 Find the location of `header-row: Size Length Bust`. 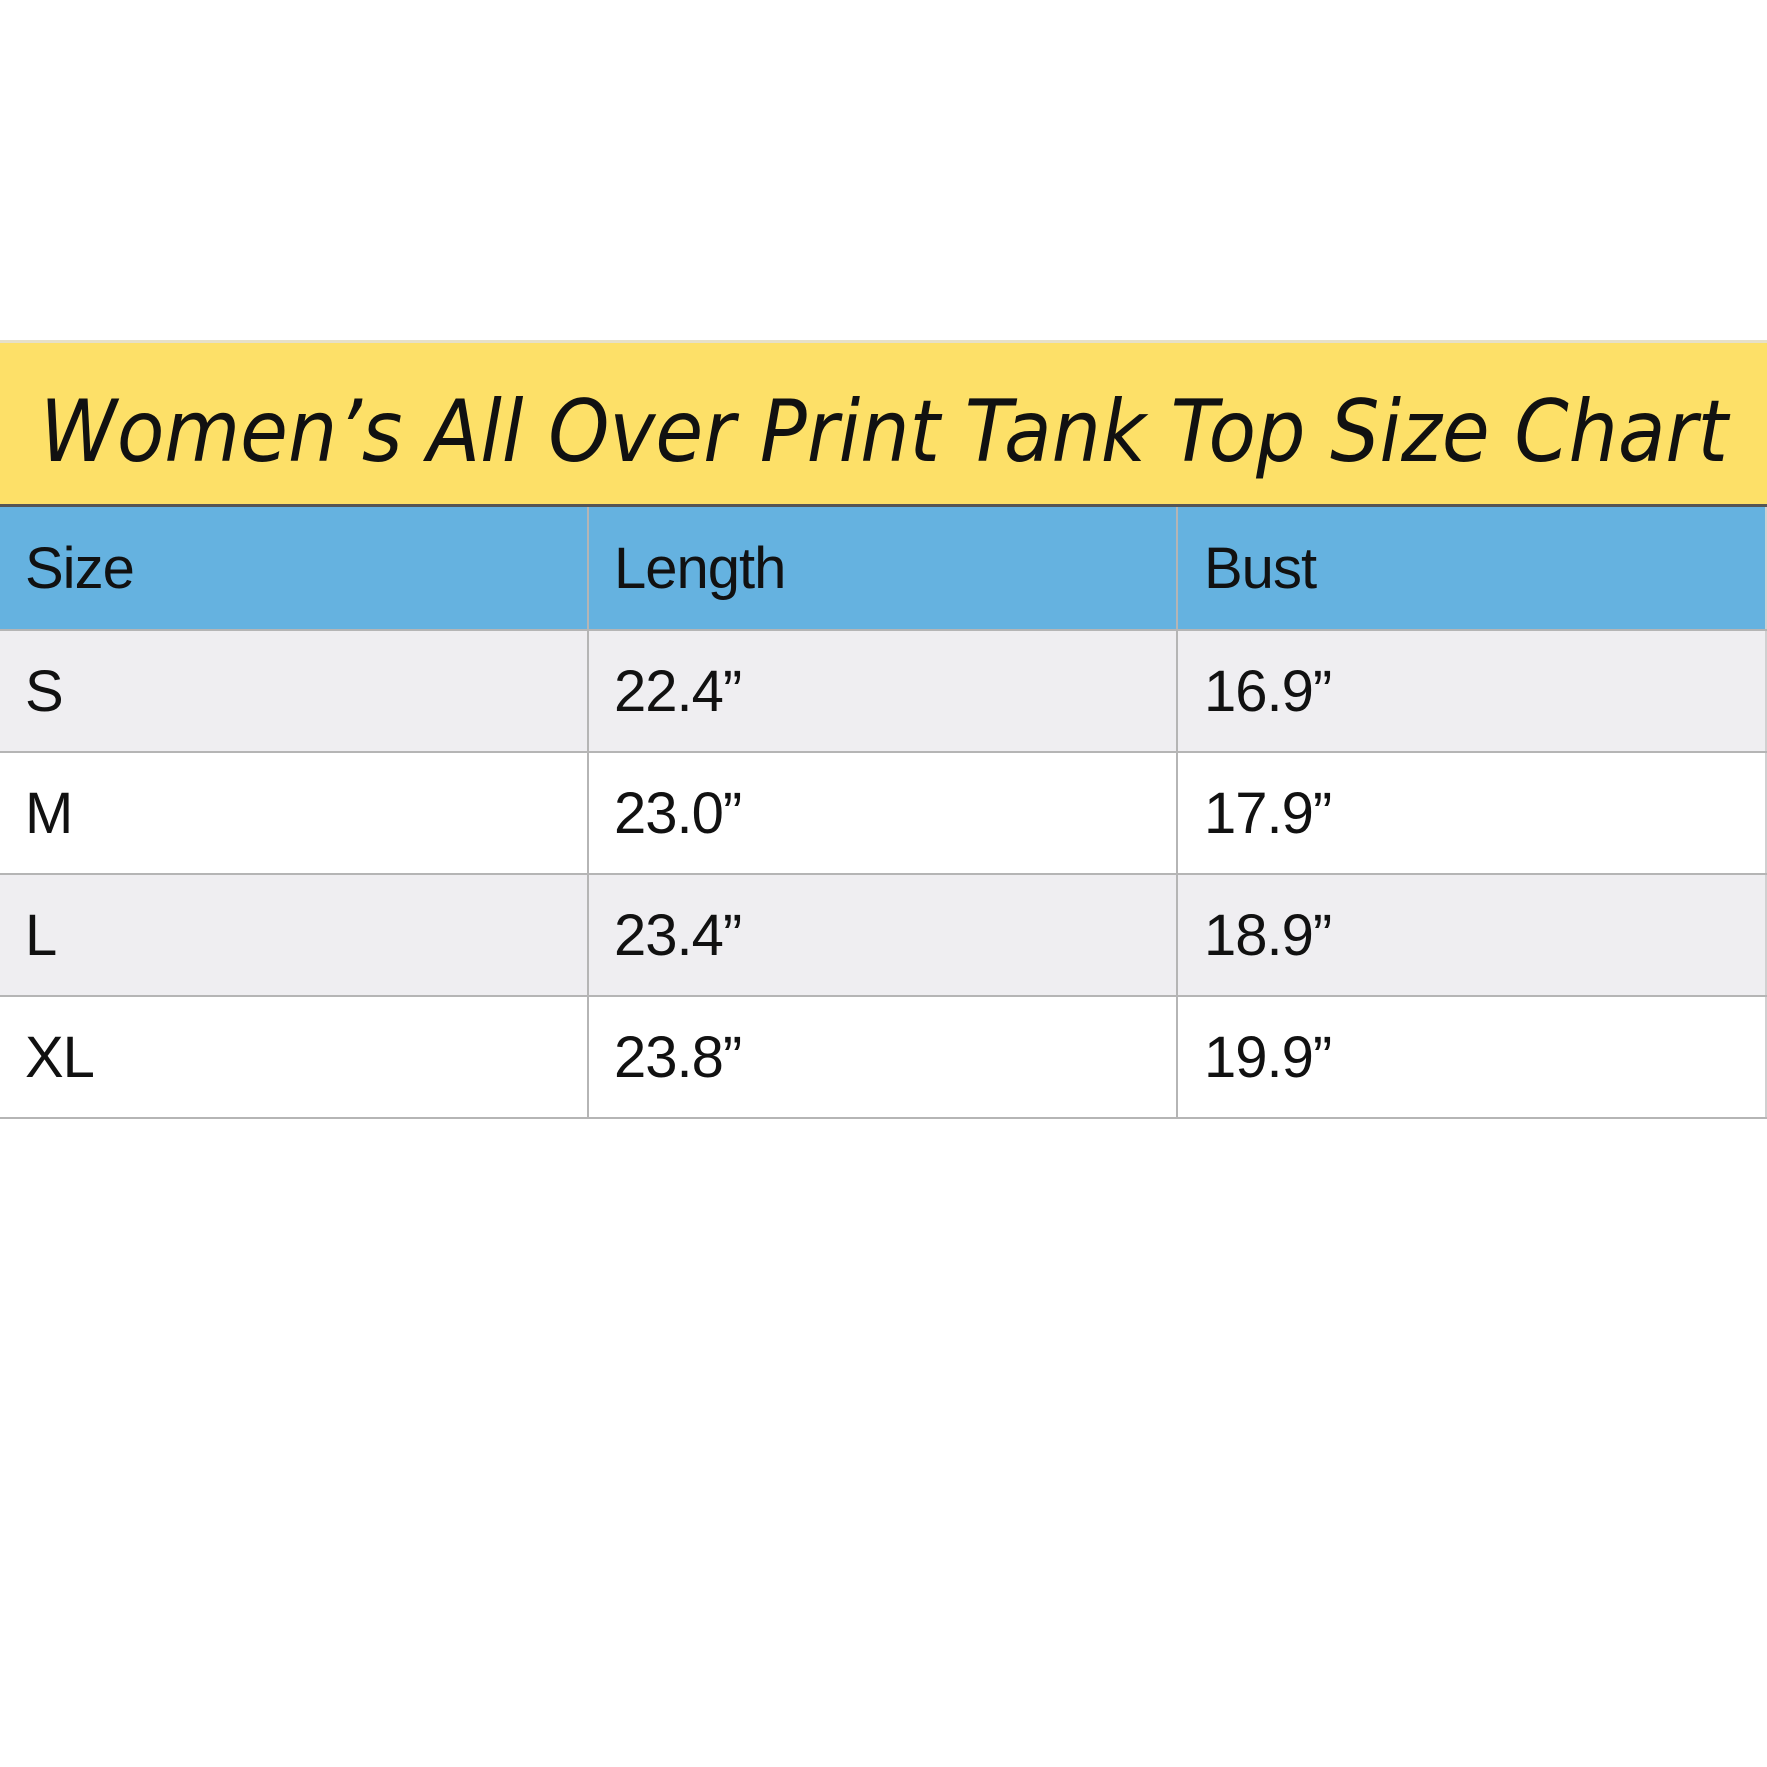

header-row: Size Length Bust is located at coordinates (883, 569).